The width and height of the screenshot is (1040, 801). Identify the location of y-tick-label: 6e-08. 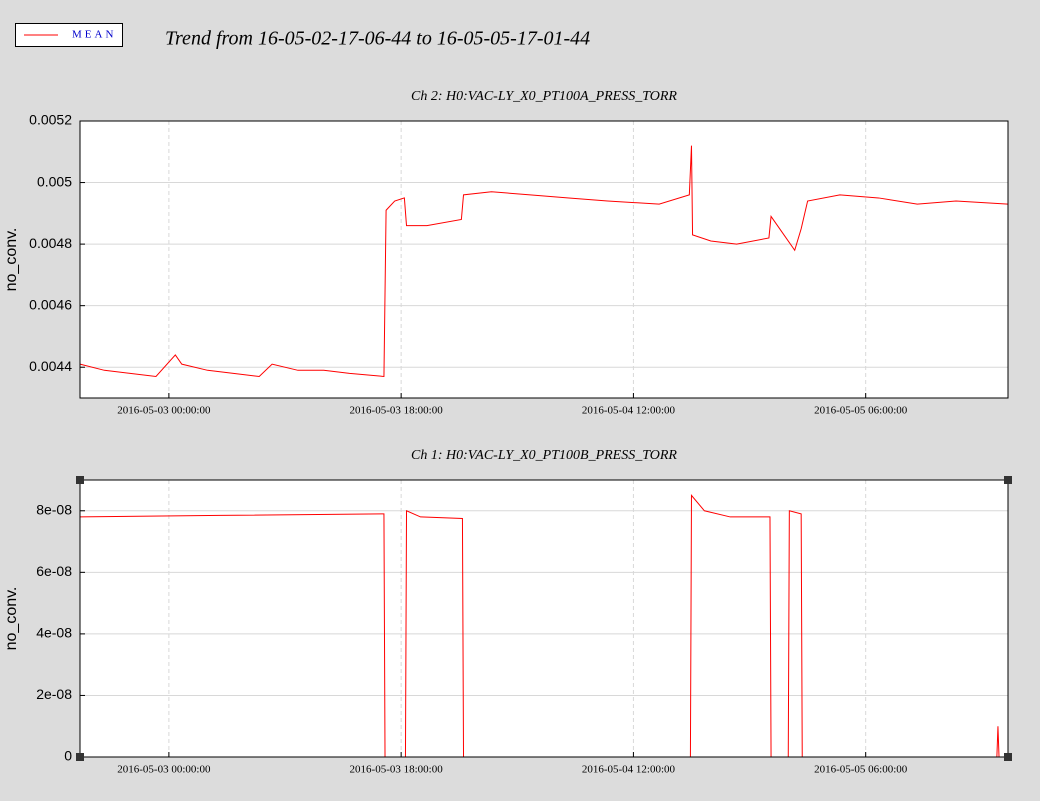
(54, 571).